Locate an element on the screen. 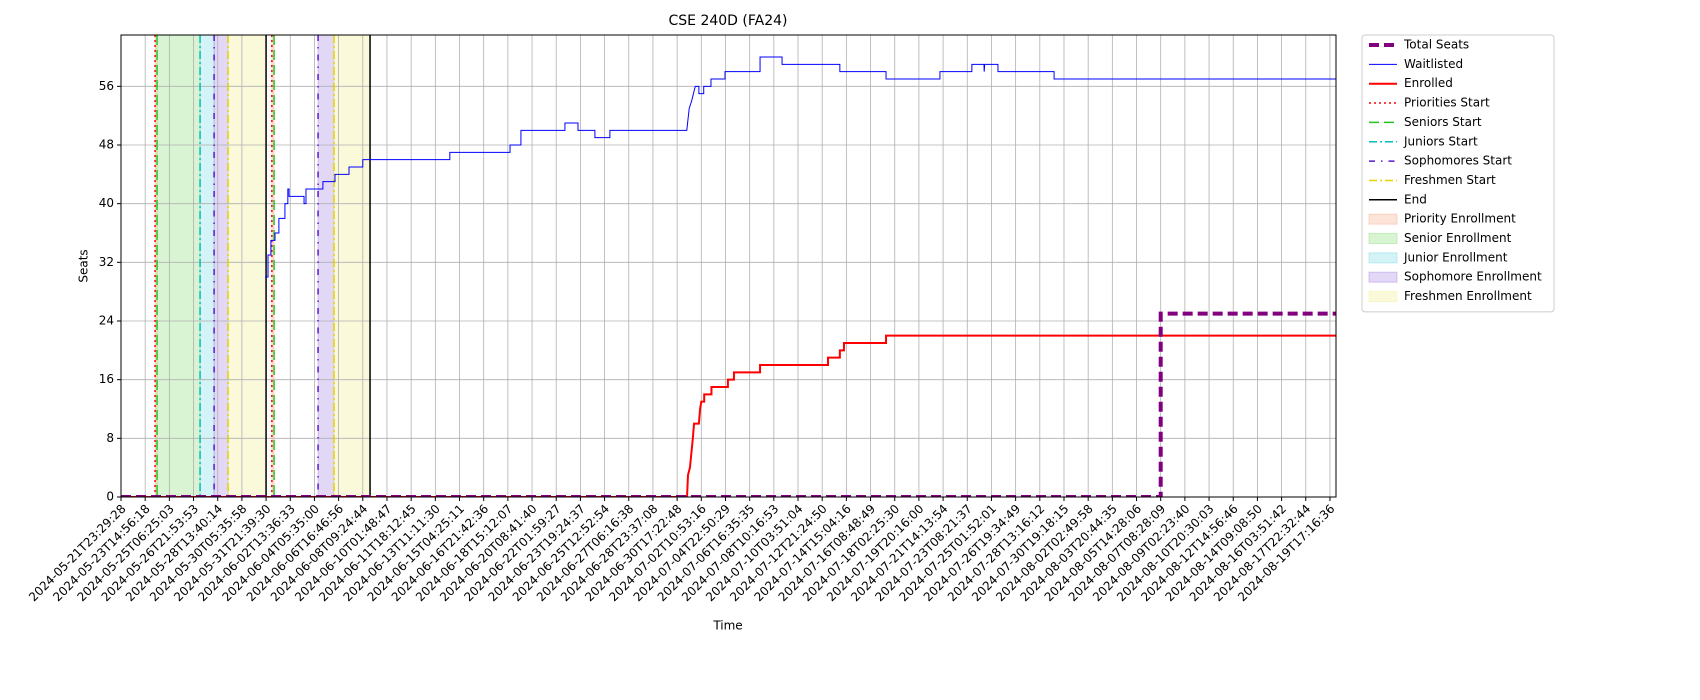  legend-label: Freshmen Start is located at coordinates (1450, 180).